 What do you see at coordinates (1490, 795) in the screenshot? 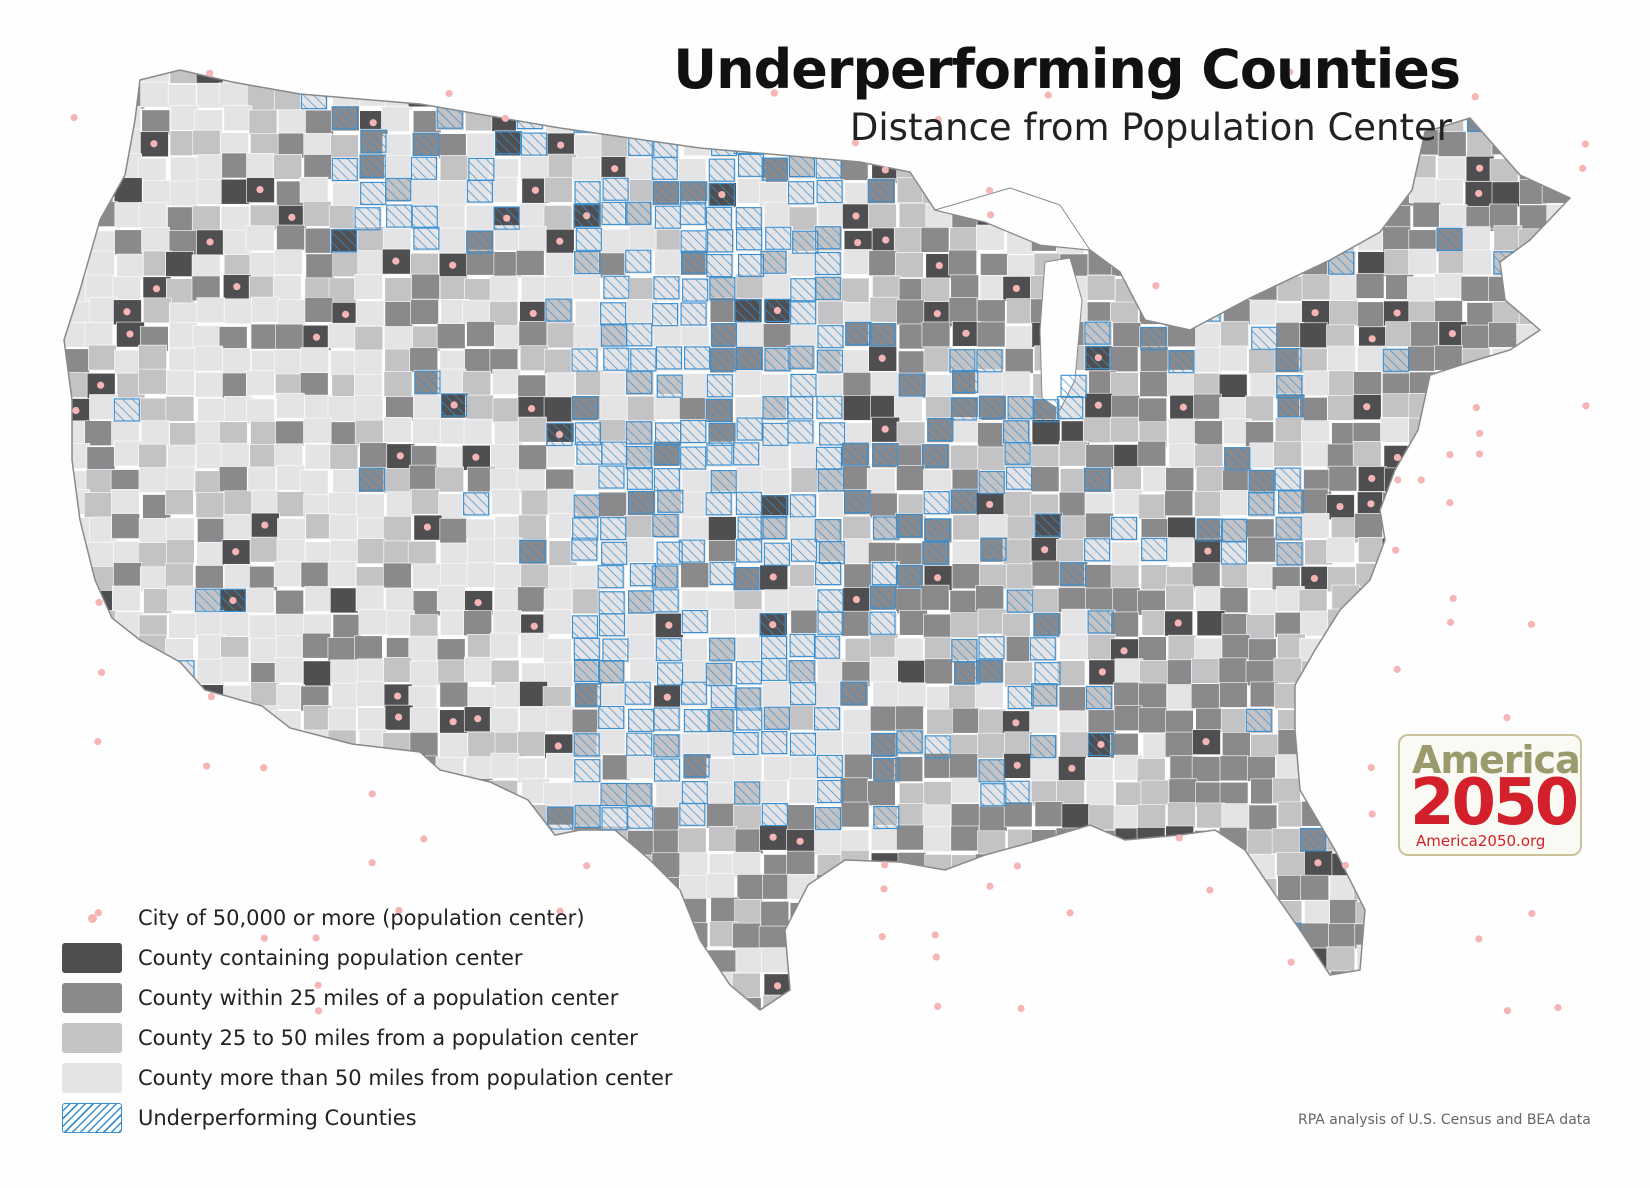
I see `america-2050-logo: America 2050 America2050.org` at bounding box center [1490, 795].